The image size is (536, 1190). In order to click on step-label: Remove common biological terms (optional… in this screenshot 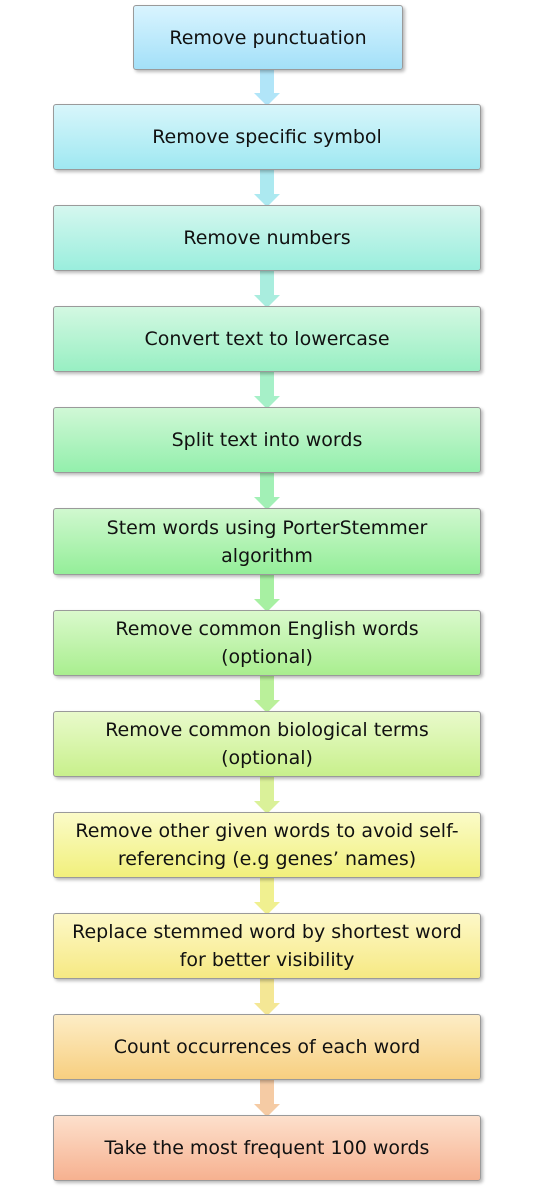, I will do `click(267, 744)`.